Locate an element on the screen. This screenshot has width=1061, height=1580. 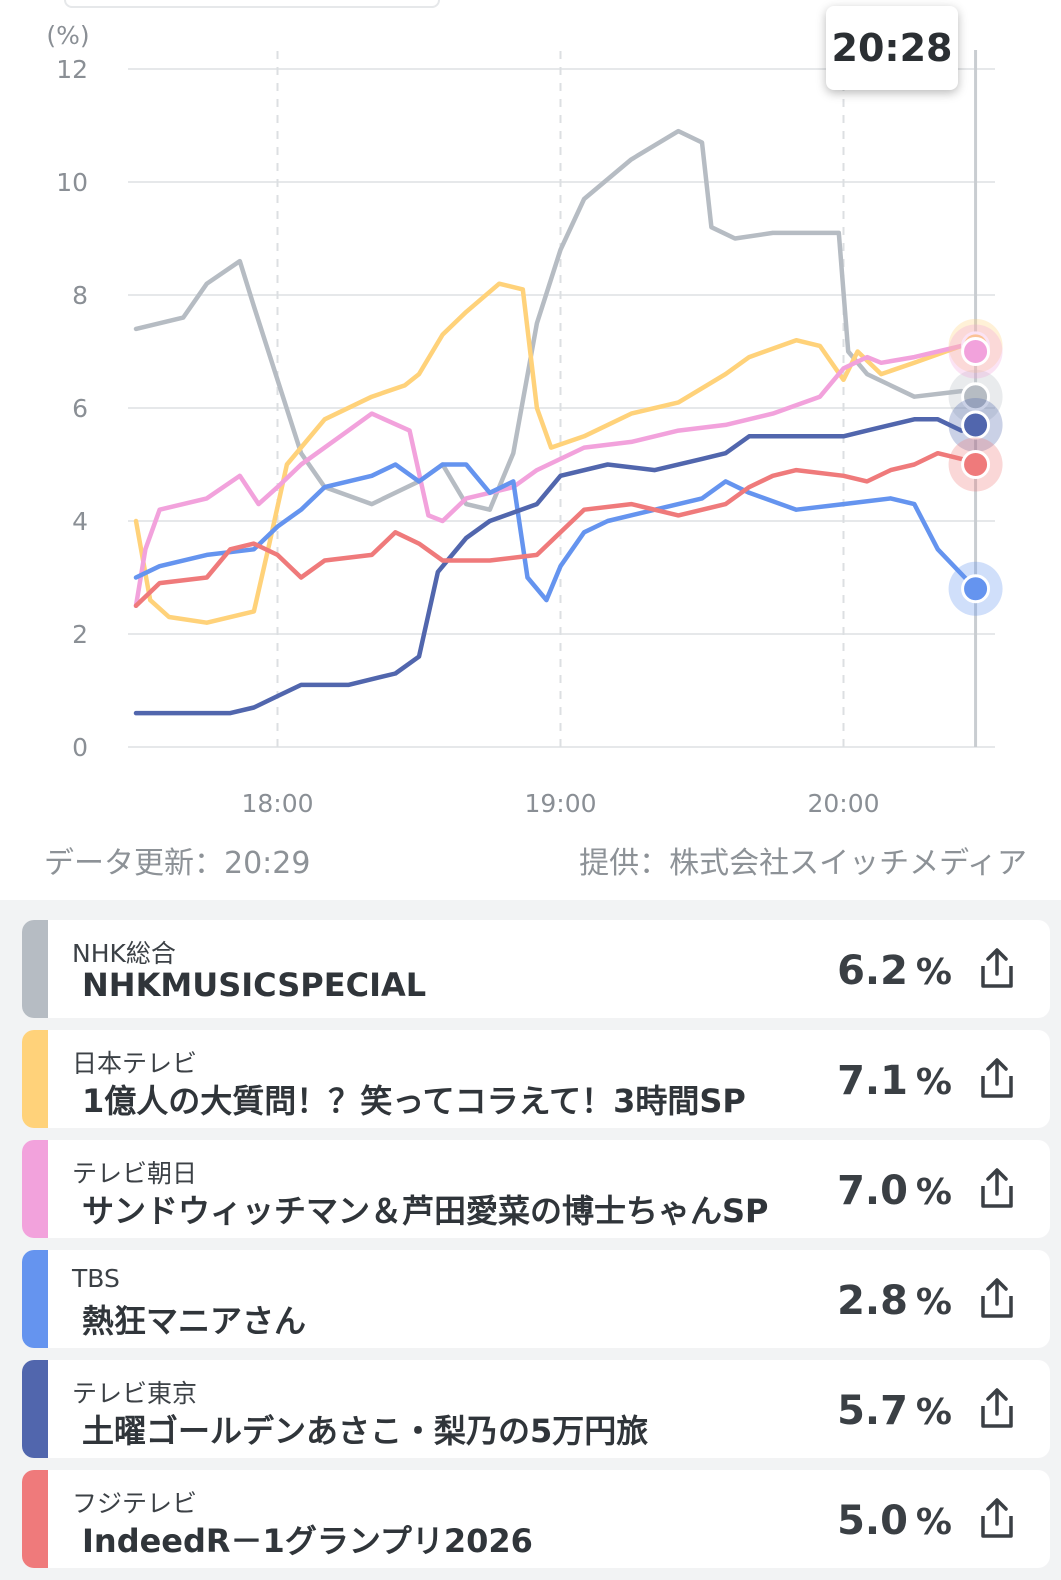
x-tick-label: 18:00 is located at coordinates (277, 803).